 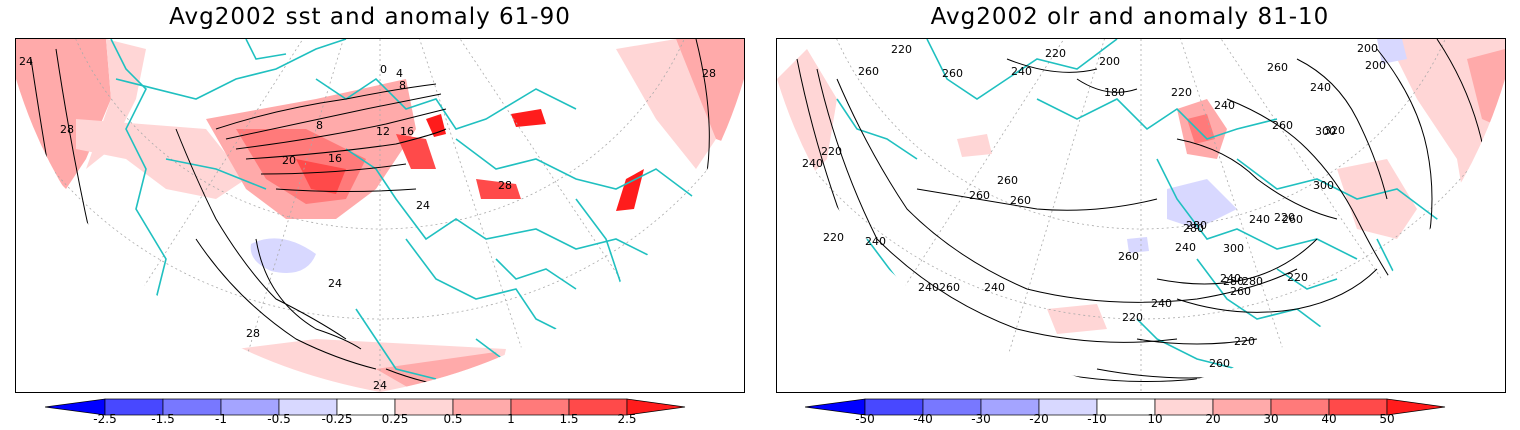 I want to click on sst-colorbar, so click(x=365, y=407).